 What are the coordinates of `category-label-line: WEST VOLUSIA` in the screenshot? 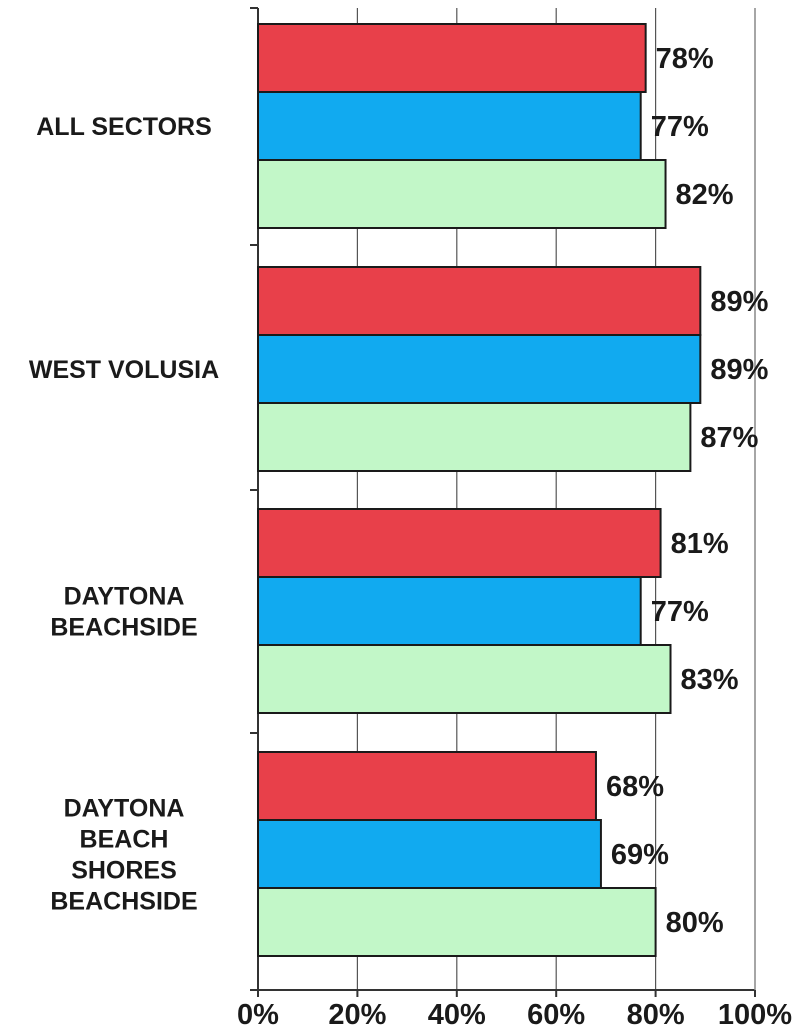 It's located at (124, 370).